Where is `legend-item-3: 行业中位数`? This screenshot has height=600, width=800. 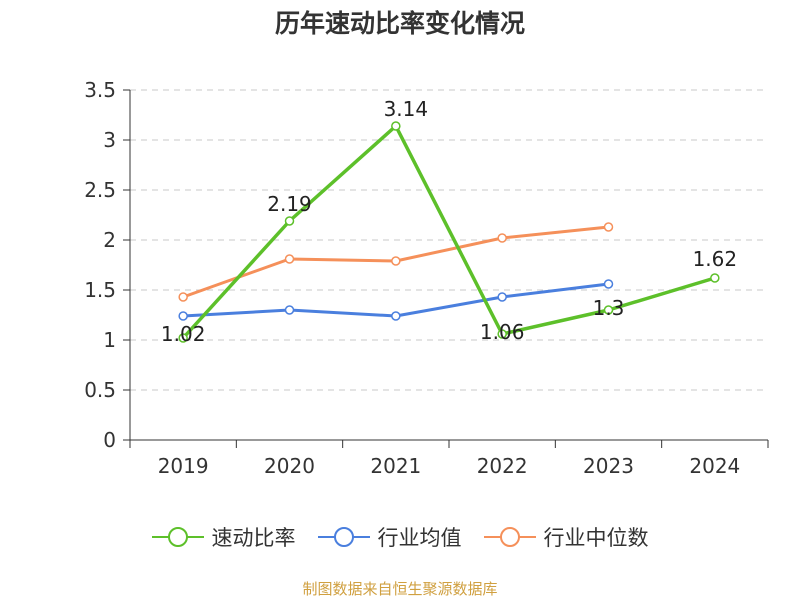
legend-item-3: 行业中位数 is located at coordinates (566, 537).